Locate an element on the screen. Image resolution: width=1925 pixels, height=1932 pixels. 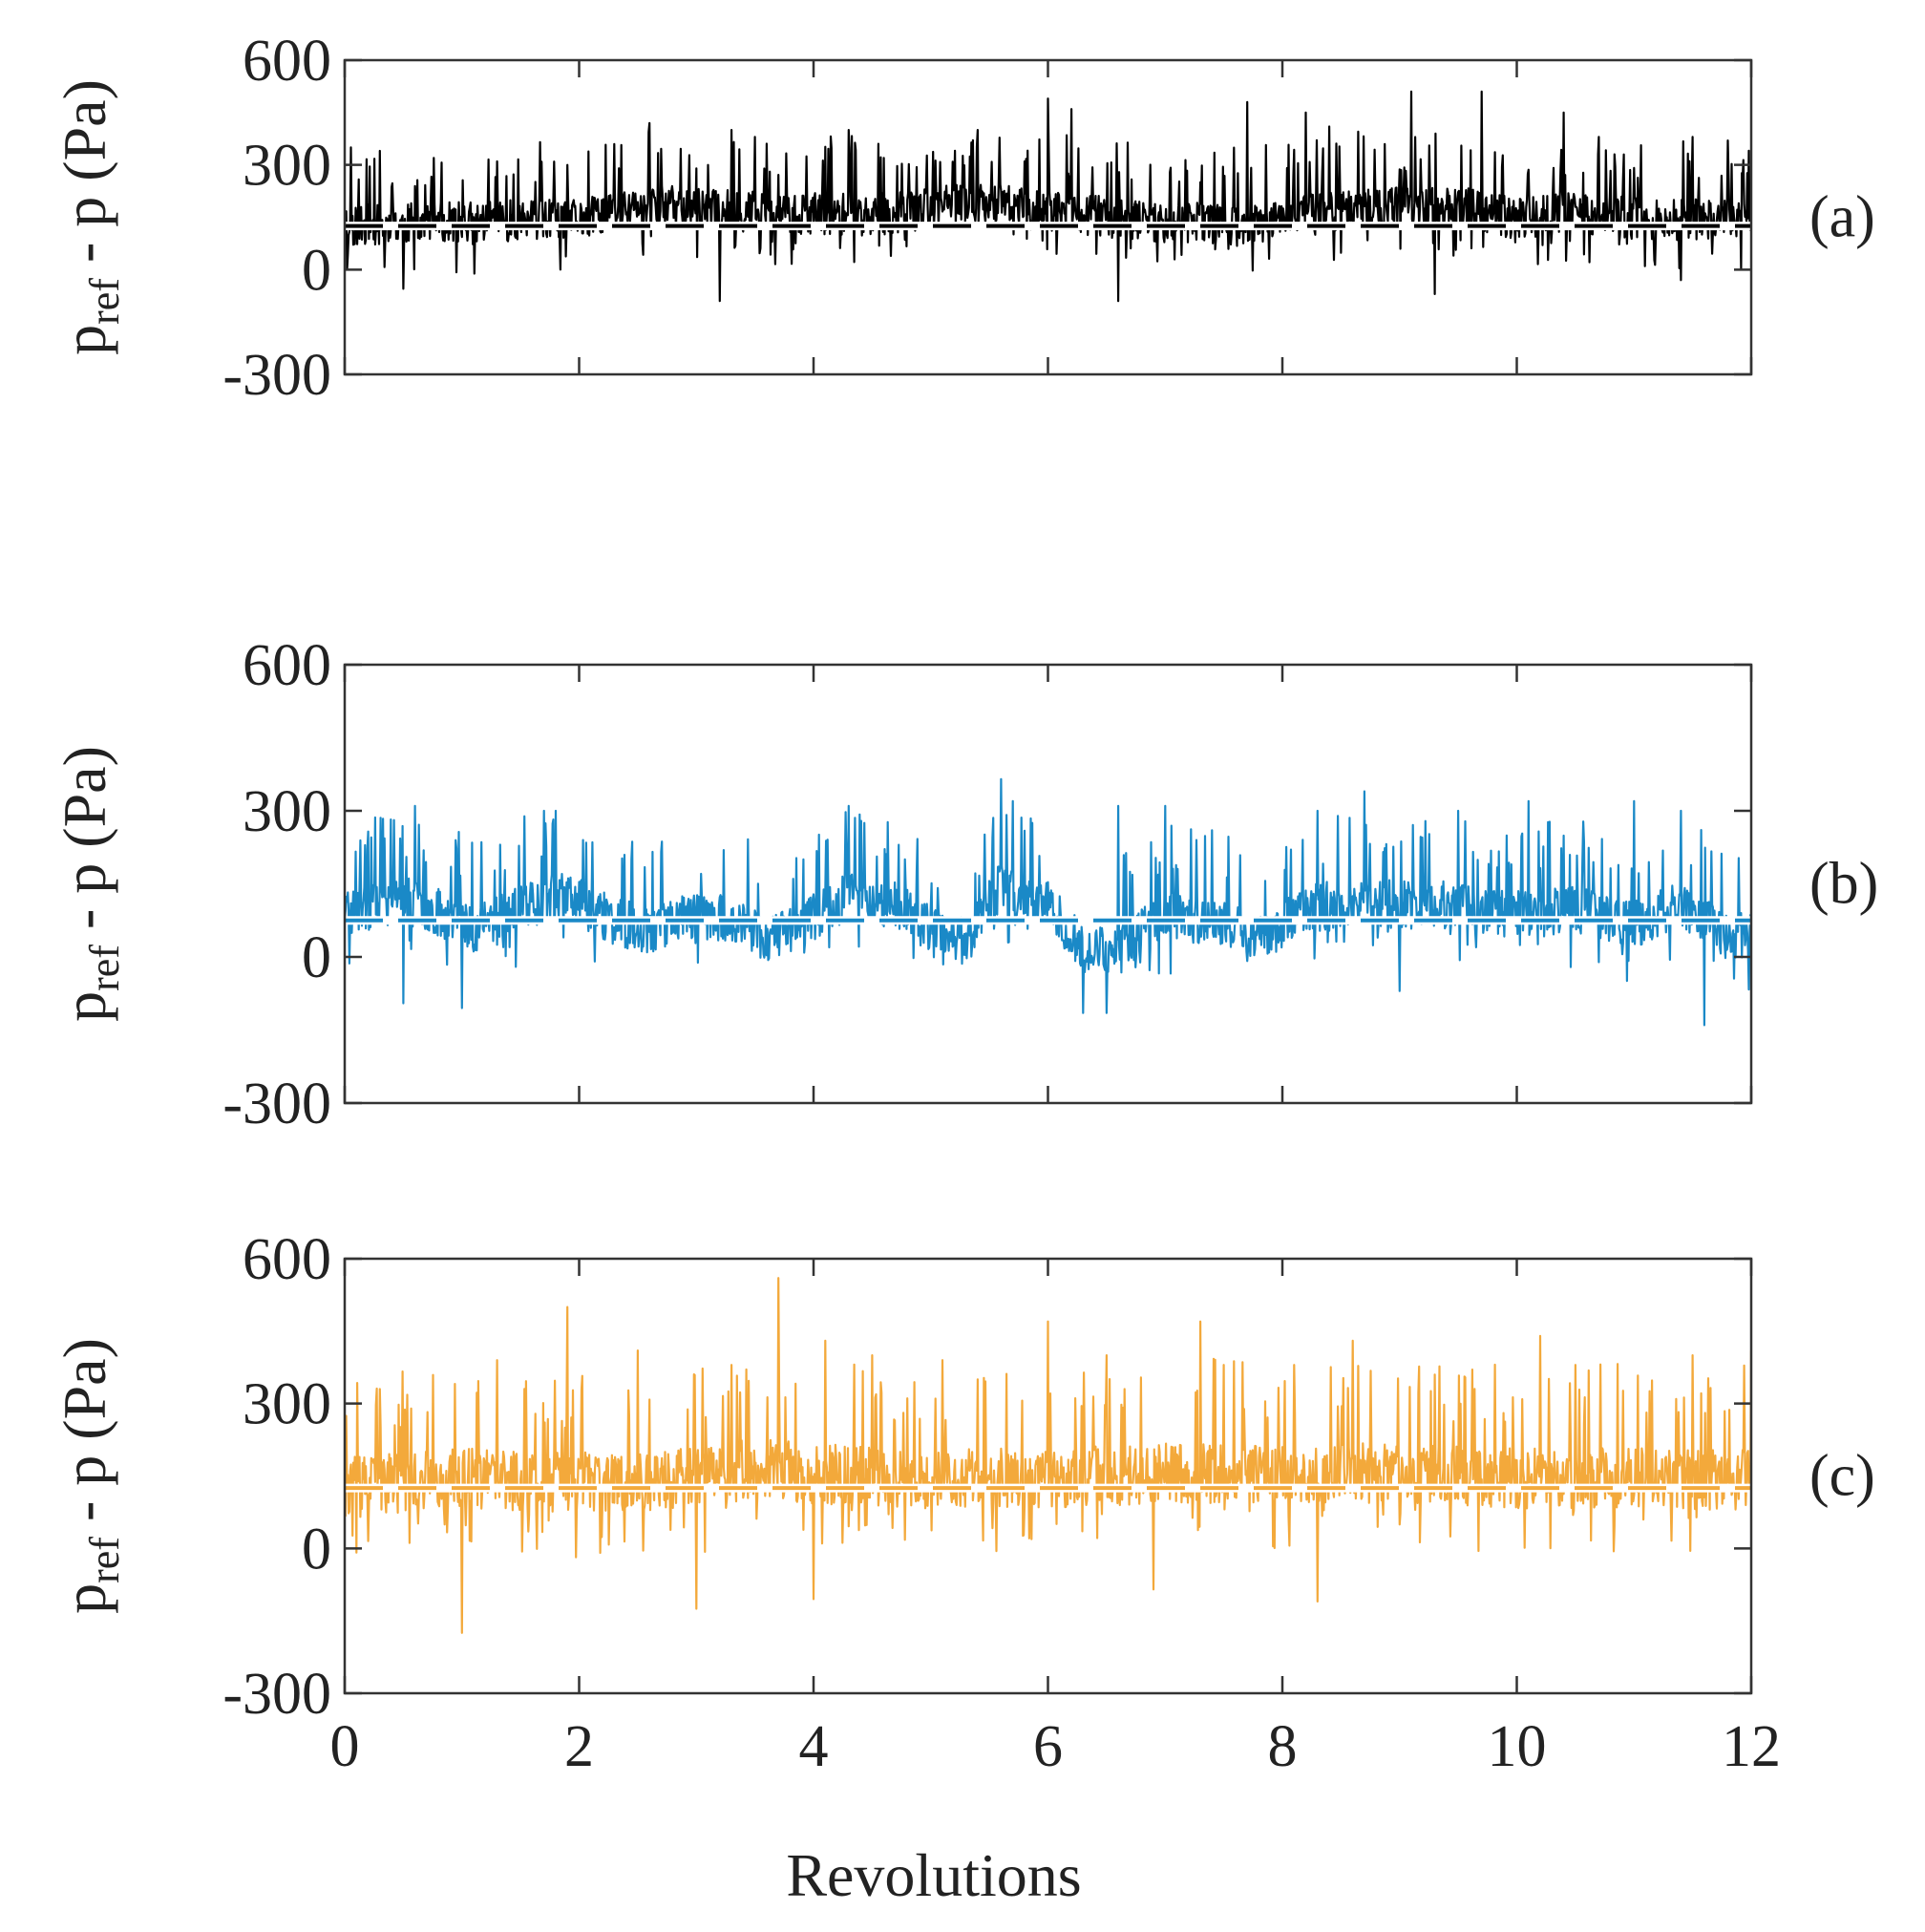
x-tick-label: 10 is located at coordinates (1517, 1746).